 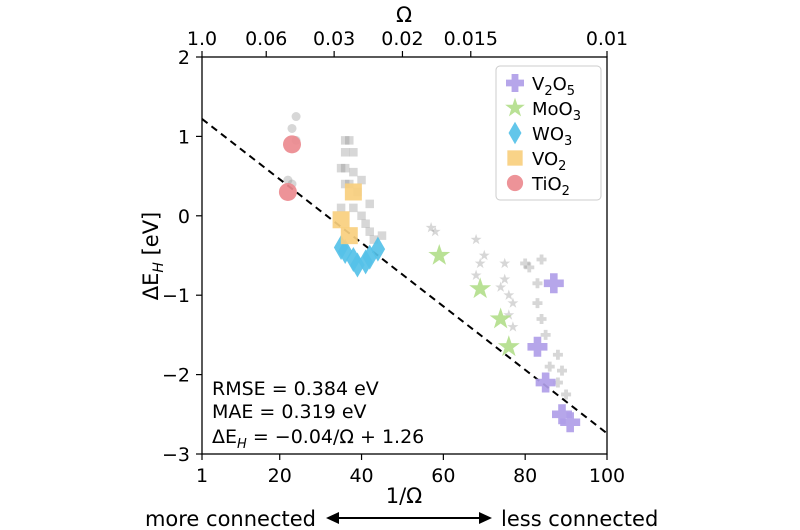 I want to click on legend-label-vo2: VO2, so click(x=549, y=161).